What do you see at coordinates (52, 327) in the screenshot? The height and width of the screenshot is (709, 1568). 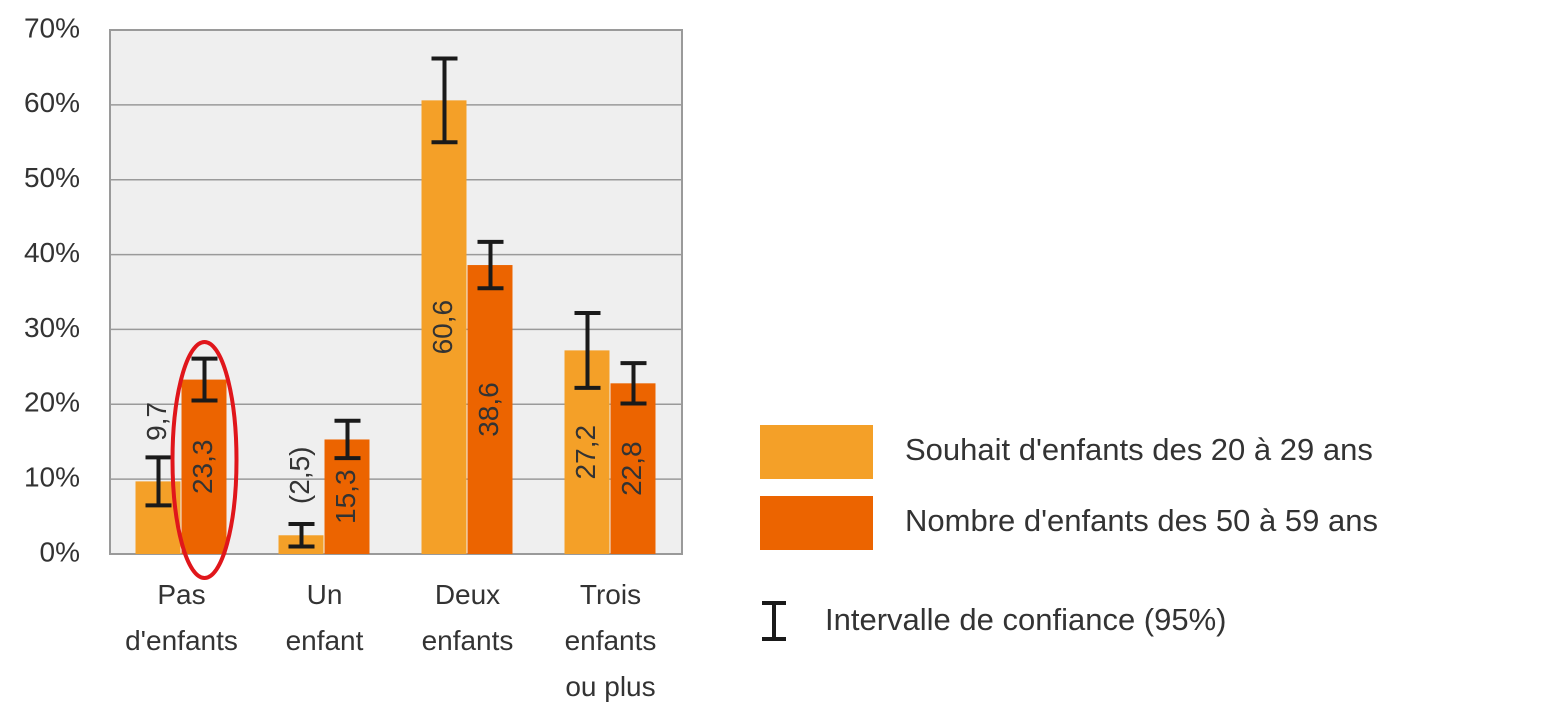 I see `y-tick-label: 30%` at bounding box center [52, 327].